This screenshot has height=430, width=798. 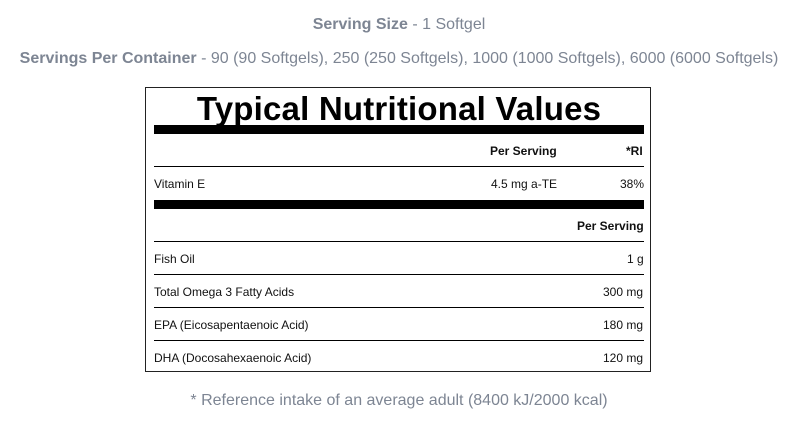 What do you see at coordinates (634, 151) in the screenshot?
I see `ri-header: *RI` at bounding box center [634, 151].